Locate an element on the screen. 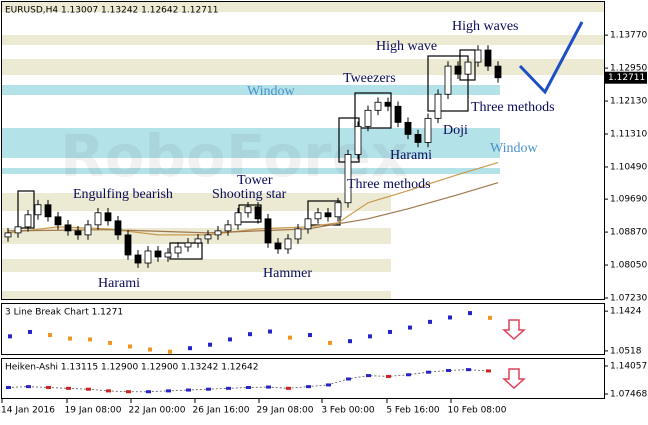 The width and height of the screenshot is (648, 425). moving-average is located at coordinates (253, 198).